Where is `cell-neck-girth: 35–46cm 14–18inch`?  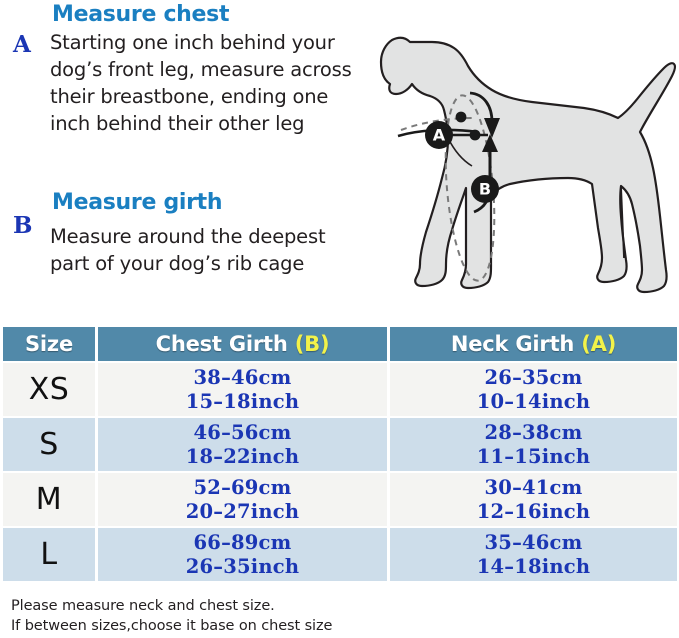 cell-neck-girth: 35–46cm 14–18inch is located at coordinates (533, 554).